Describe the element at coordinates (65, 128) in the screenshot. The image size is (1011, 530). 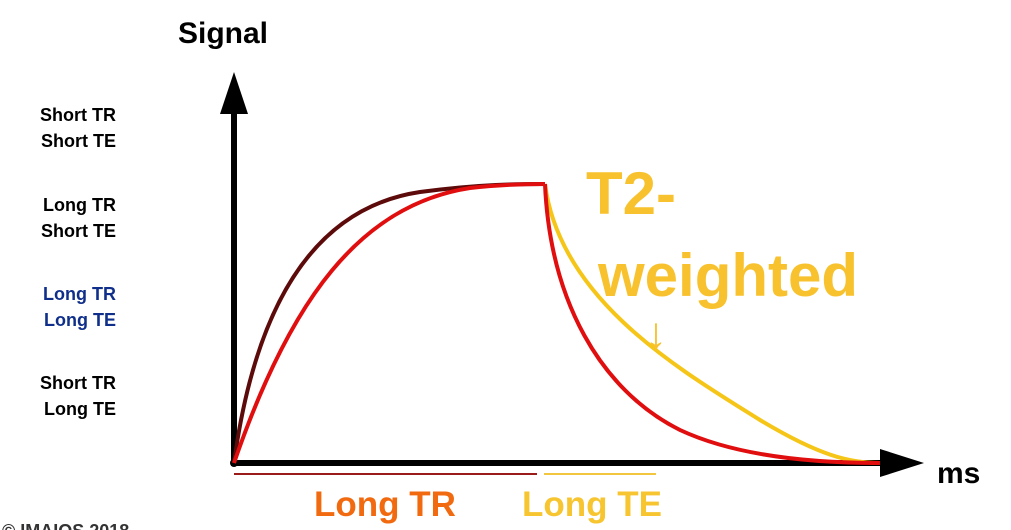
I see `legend-short-tr-short-te: Short TR Short TE` at that location.